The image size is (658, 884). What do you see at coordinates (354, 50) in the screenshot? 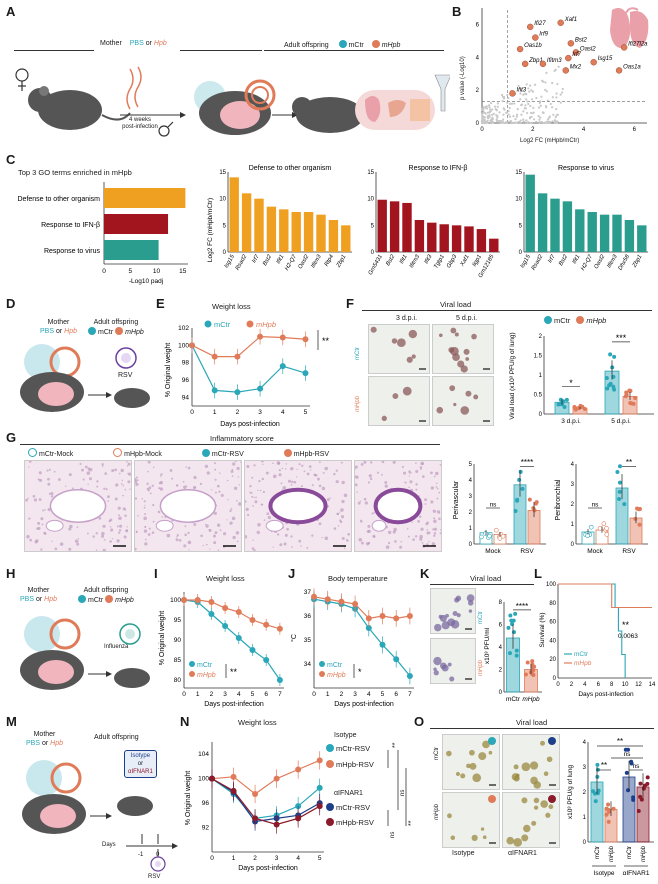
I see `divider-right` at bounding box center [354, 50].